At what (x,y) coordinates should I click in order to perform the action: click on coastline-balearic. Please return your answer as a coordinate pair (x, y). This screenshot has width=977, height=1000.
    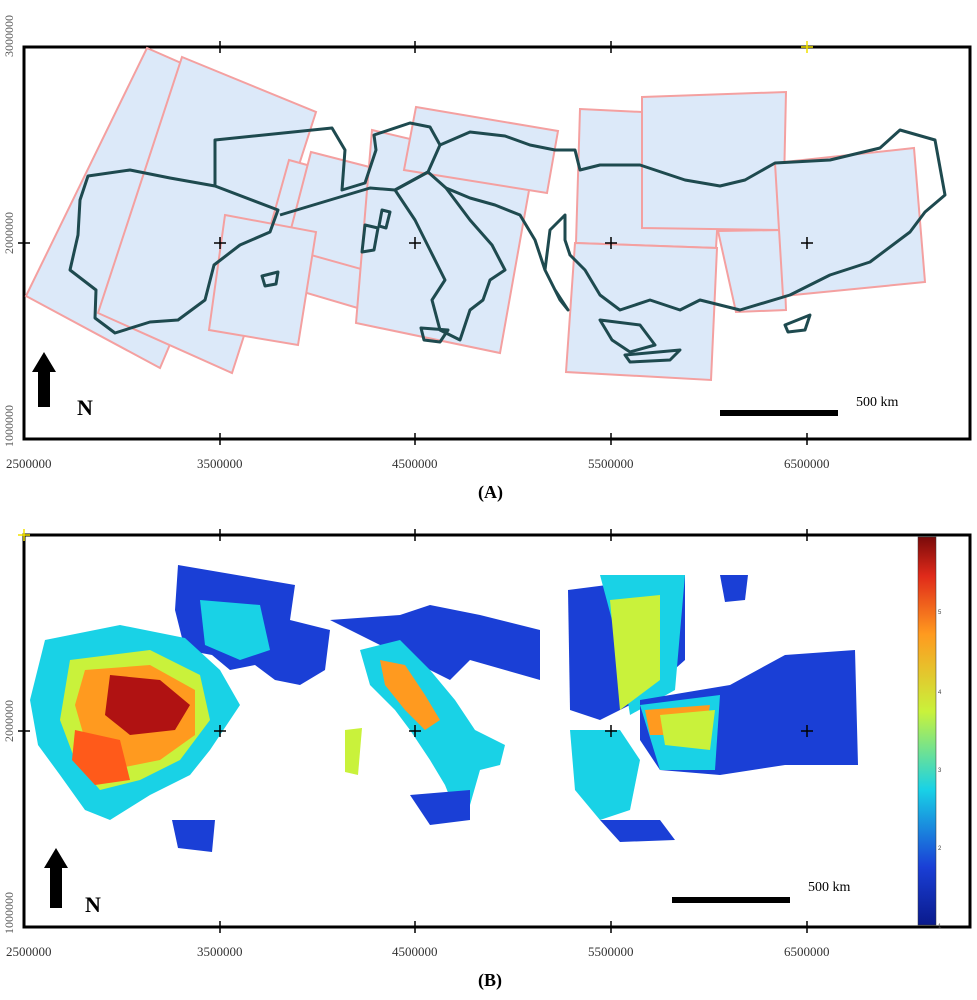
    Looking at the image, I should click on (270, 279).